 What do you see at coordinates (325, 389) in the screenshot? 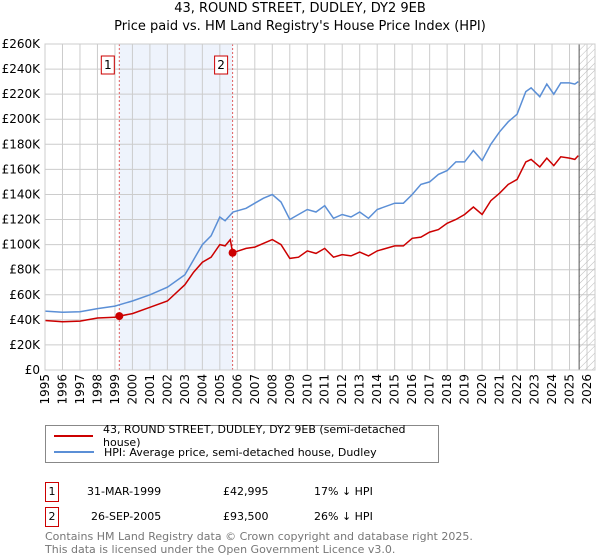
I see `x-tick-label: 2011` at bounding box center [325, 389].